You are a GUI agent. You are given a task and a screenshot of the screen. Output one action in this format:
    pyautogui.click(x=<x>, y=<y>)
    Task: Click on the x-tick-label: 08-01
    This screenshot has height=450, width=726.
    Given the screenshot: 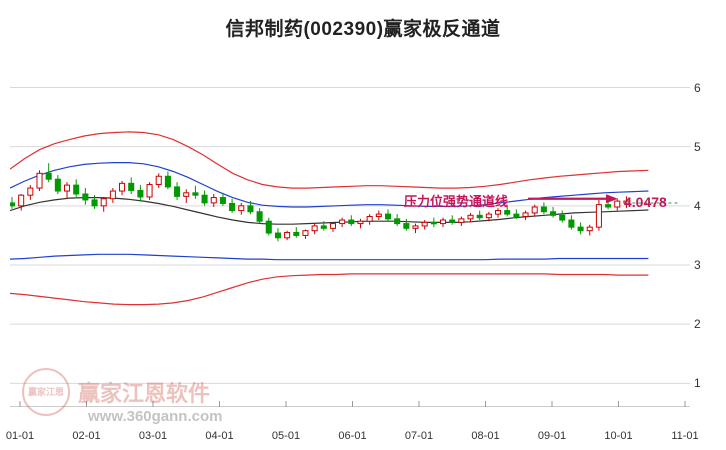 What is the action you would take?
    pyautogui.click(x=485, y=436)
    